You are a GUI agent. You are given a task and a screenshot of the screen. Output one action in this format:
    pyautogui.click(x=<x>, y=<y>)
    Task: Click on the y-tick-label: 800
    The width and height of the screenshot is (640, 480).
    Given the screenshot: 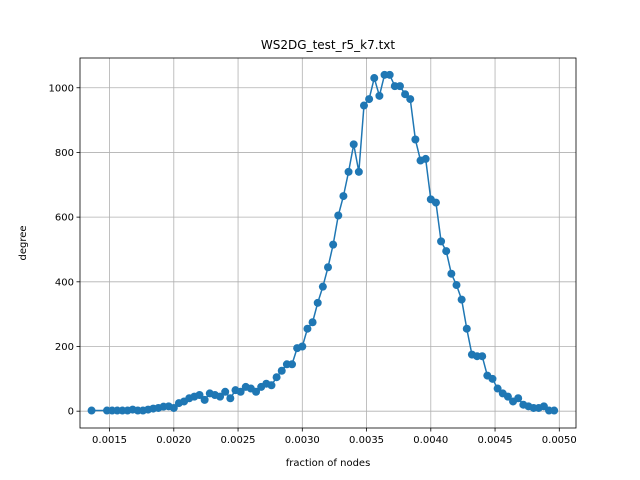 What is the action you would take?
    pyautogui.click(x=64, y=153)
    